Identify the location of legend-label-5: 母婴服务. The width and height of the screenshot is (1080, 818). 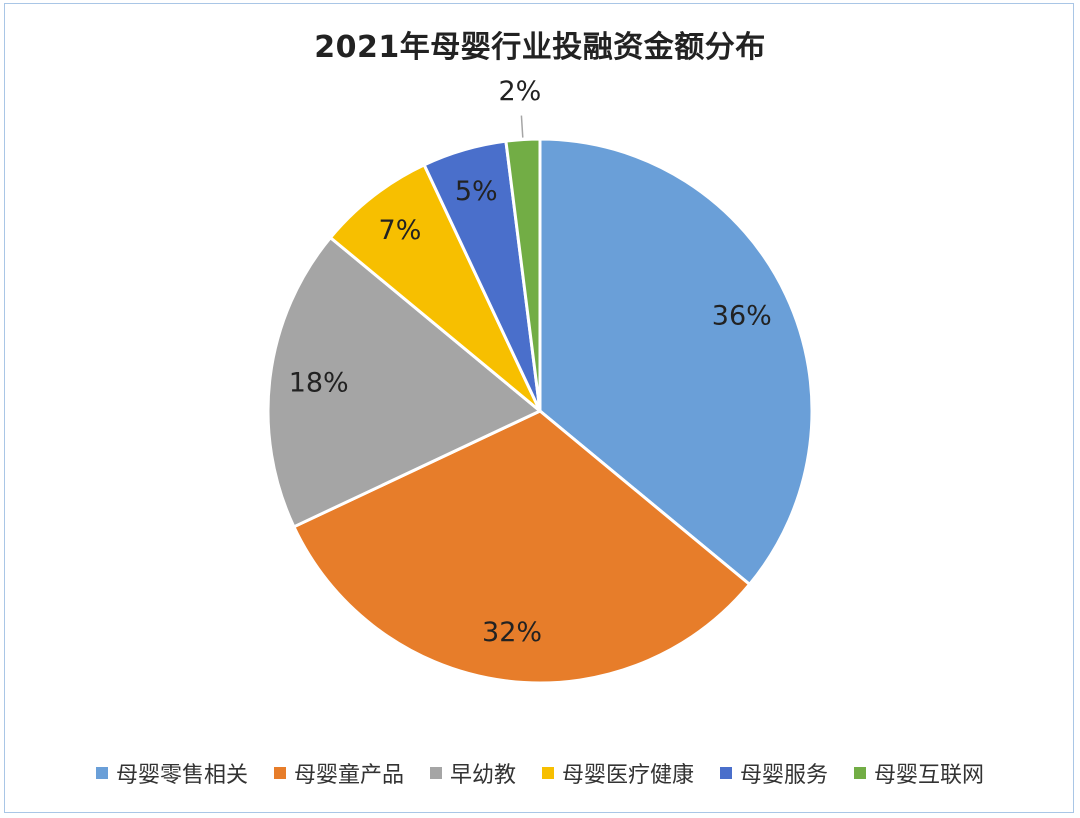
(784, 775).